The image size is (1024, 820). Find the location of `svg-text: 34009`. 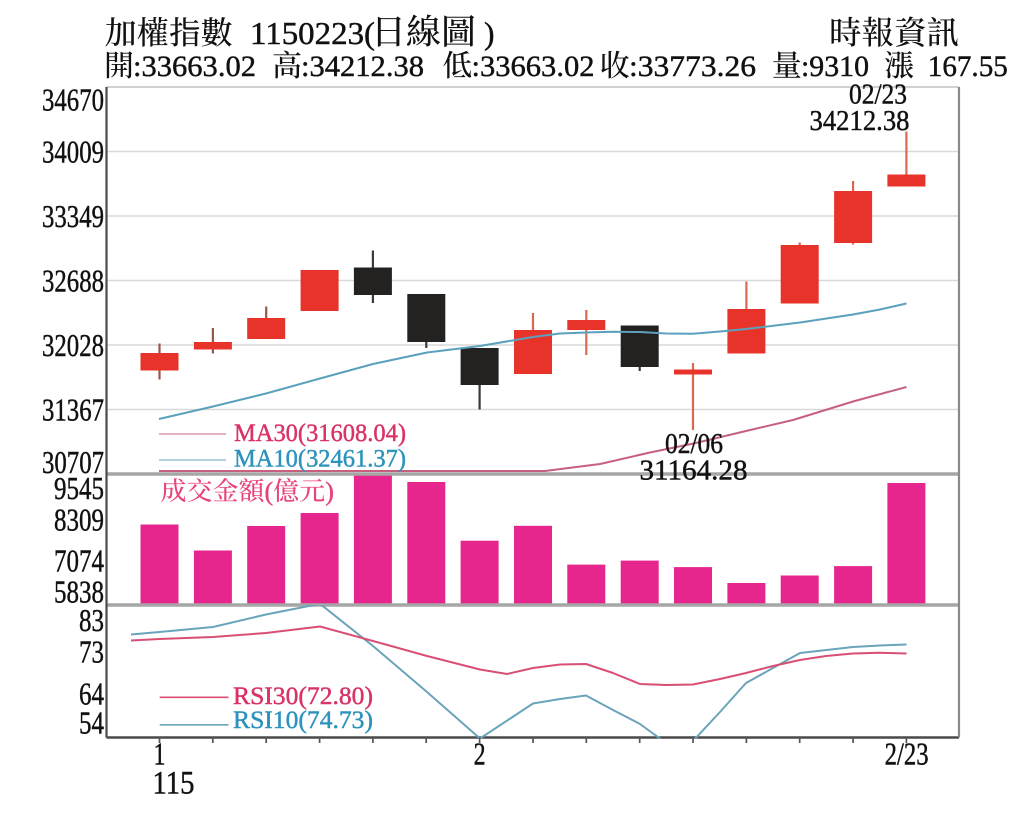

svg-text: 34009 is located at coordinates (73, 151).